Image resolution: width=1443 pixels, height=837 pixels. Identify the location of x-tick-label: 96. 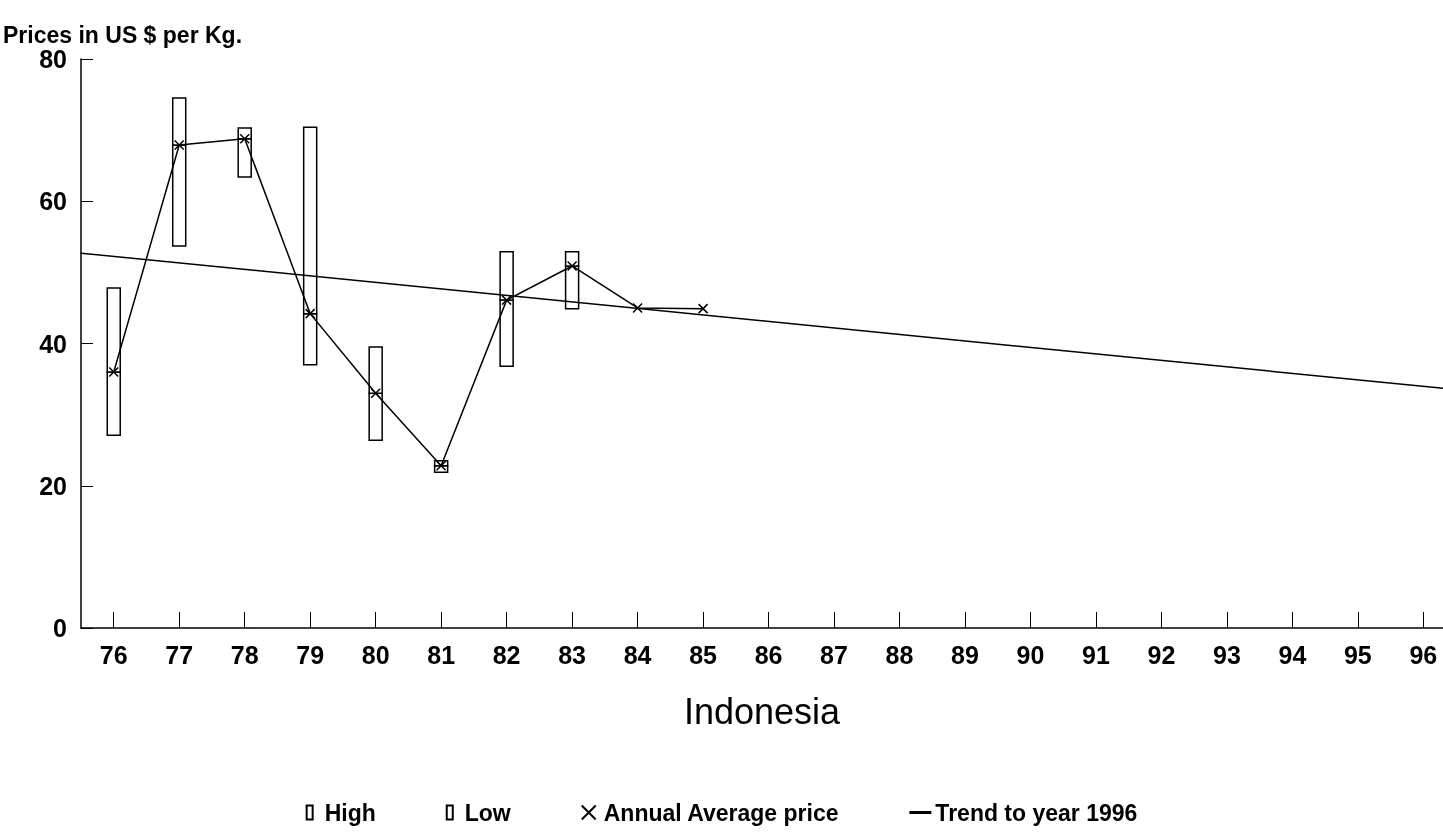
(1423, 654).